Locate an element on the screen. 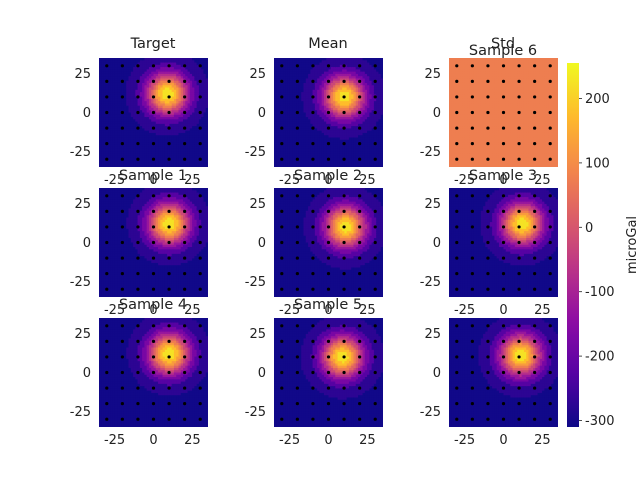 The image size is (640, 480). colorbar-tick-label: 200 is located at coordinates (597, 99).